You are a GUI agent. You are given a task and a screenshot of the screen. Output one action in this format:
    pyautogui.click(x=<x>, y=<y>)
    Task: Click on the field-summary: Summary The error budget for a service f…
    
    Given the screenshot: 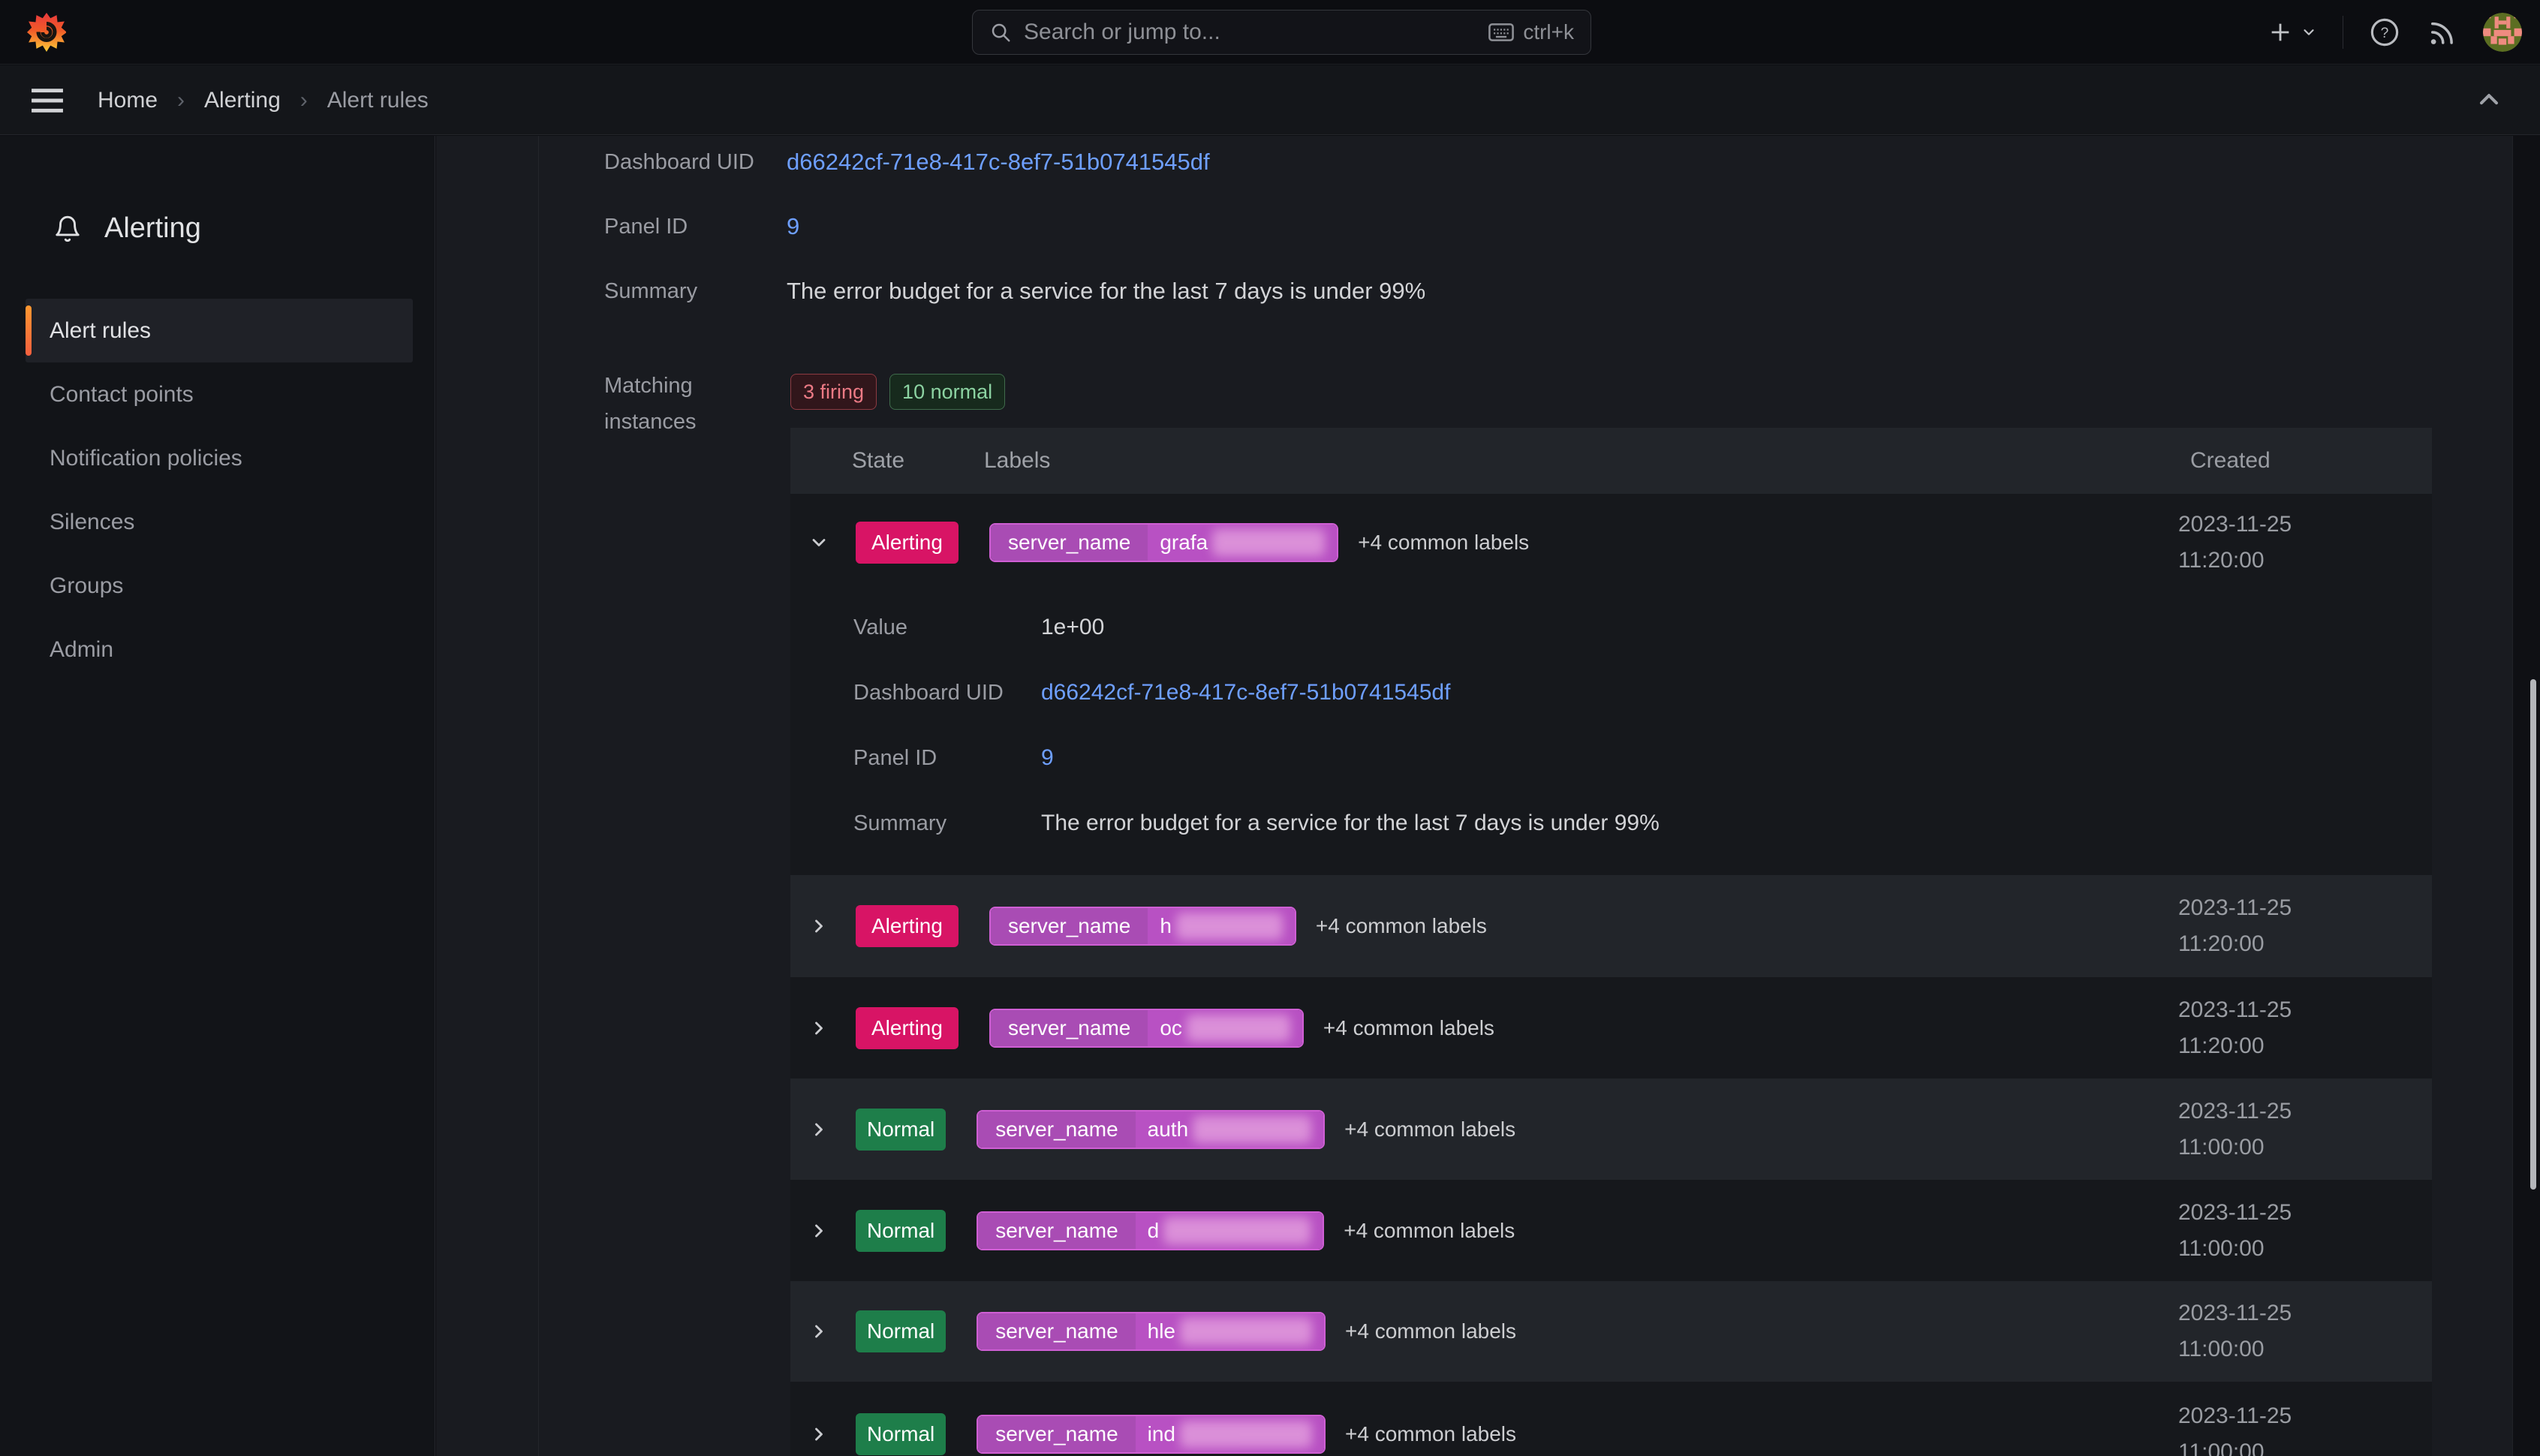 What is the action you would take?
    pyautogui.click(x=1015, y=291)
    